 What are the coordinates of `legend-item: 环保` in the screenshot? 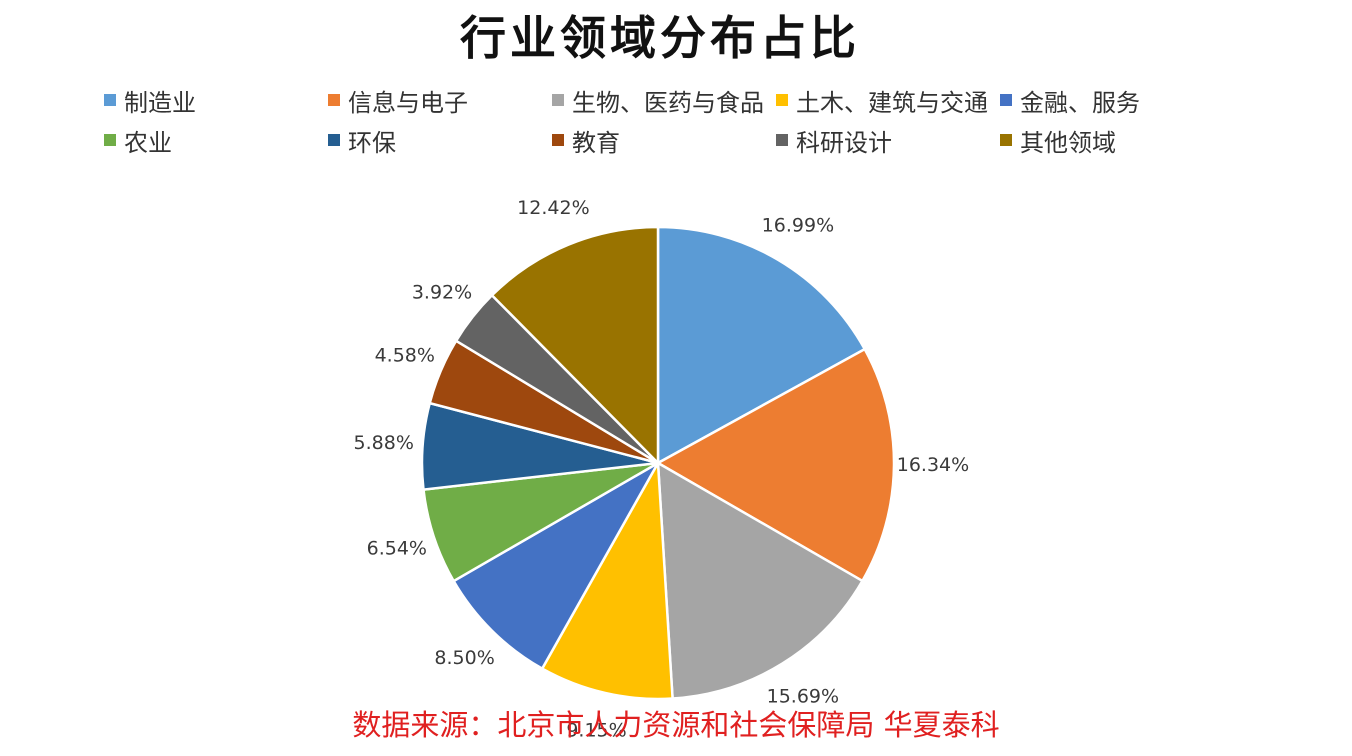 It's located at (440, 141).